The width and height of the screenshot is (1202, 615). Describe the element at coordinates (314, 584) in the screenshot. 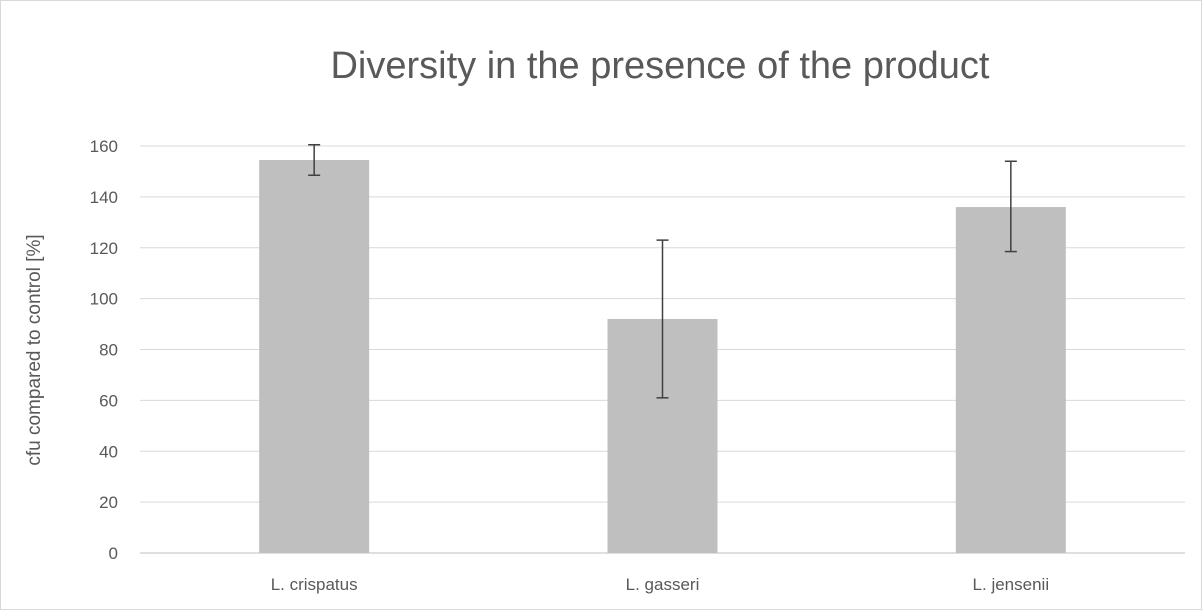

I see `x-tick-label: L. crispatus` at that location.